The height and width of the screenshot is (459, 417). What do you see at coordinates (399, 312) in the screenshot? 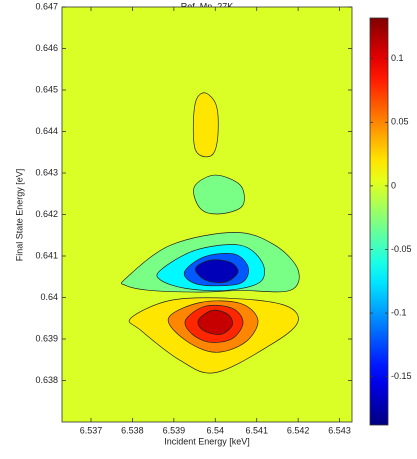
I see `colorbar-tick-label: -0.1` at bounding box center [399, 312].